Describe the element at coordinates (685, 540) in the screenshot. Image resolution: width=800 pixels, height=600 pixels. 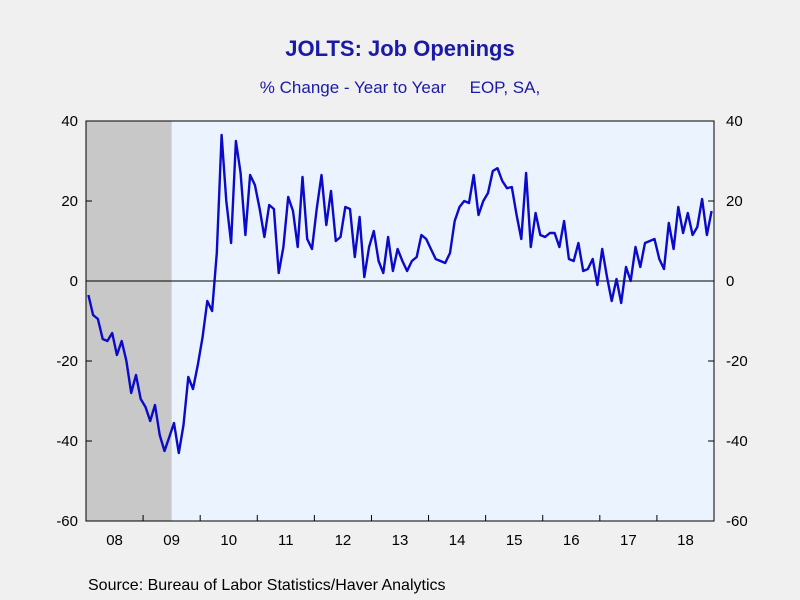
I see `x-tick-label: 18` at that location.